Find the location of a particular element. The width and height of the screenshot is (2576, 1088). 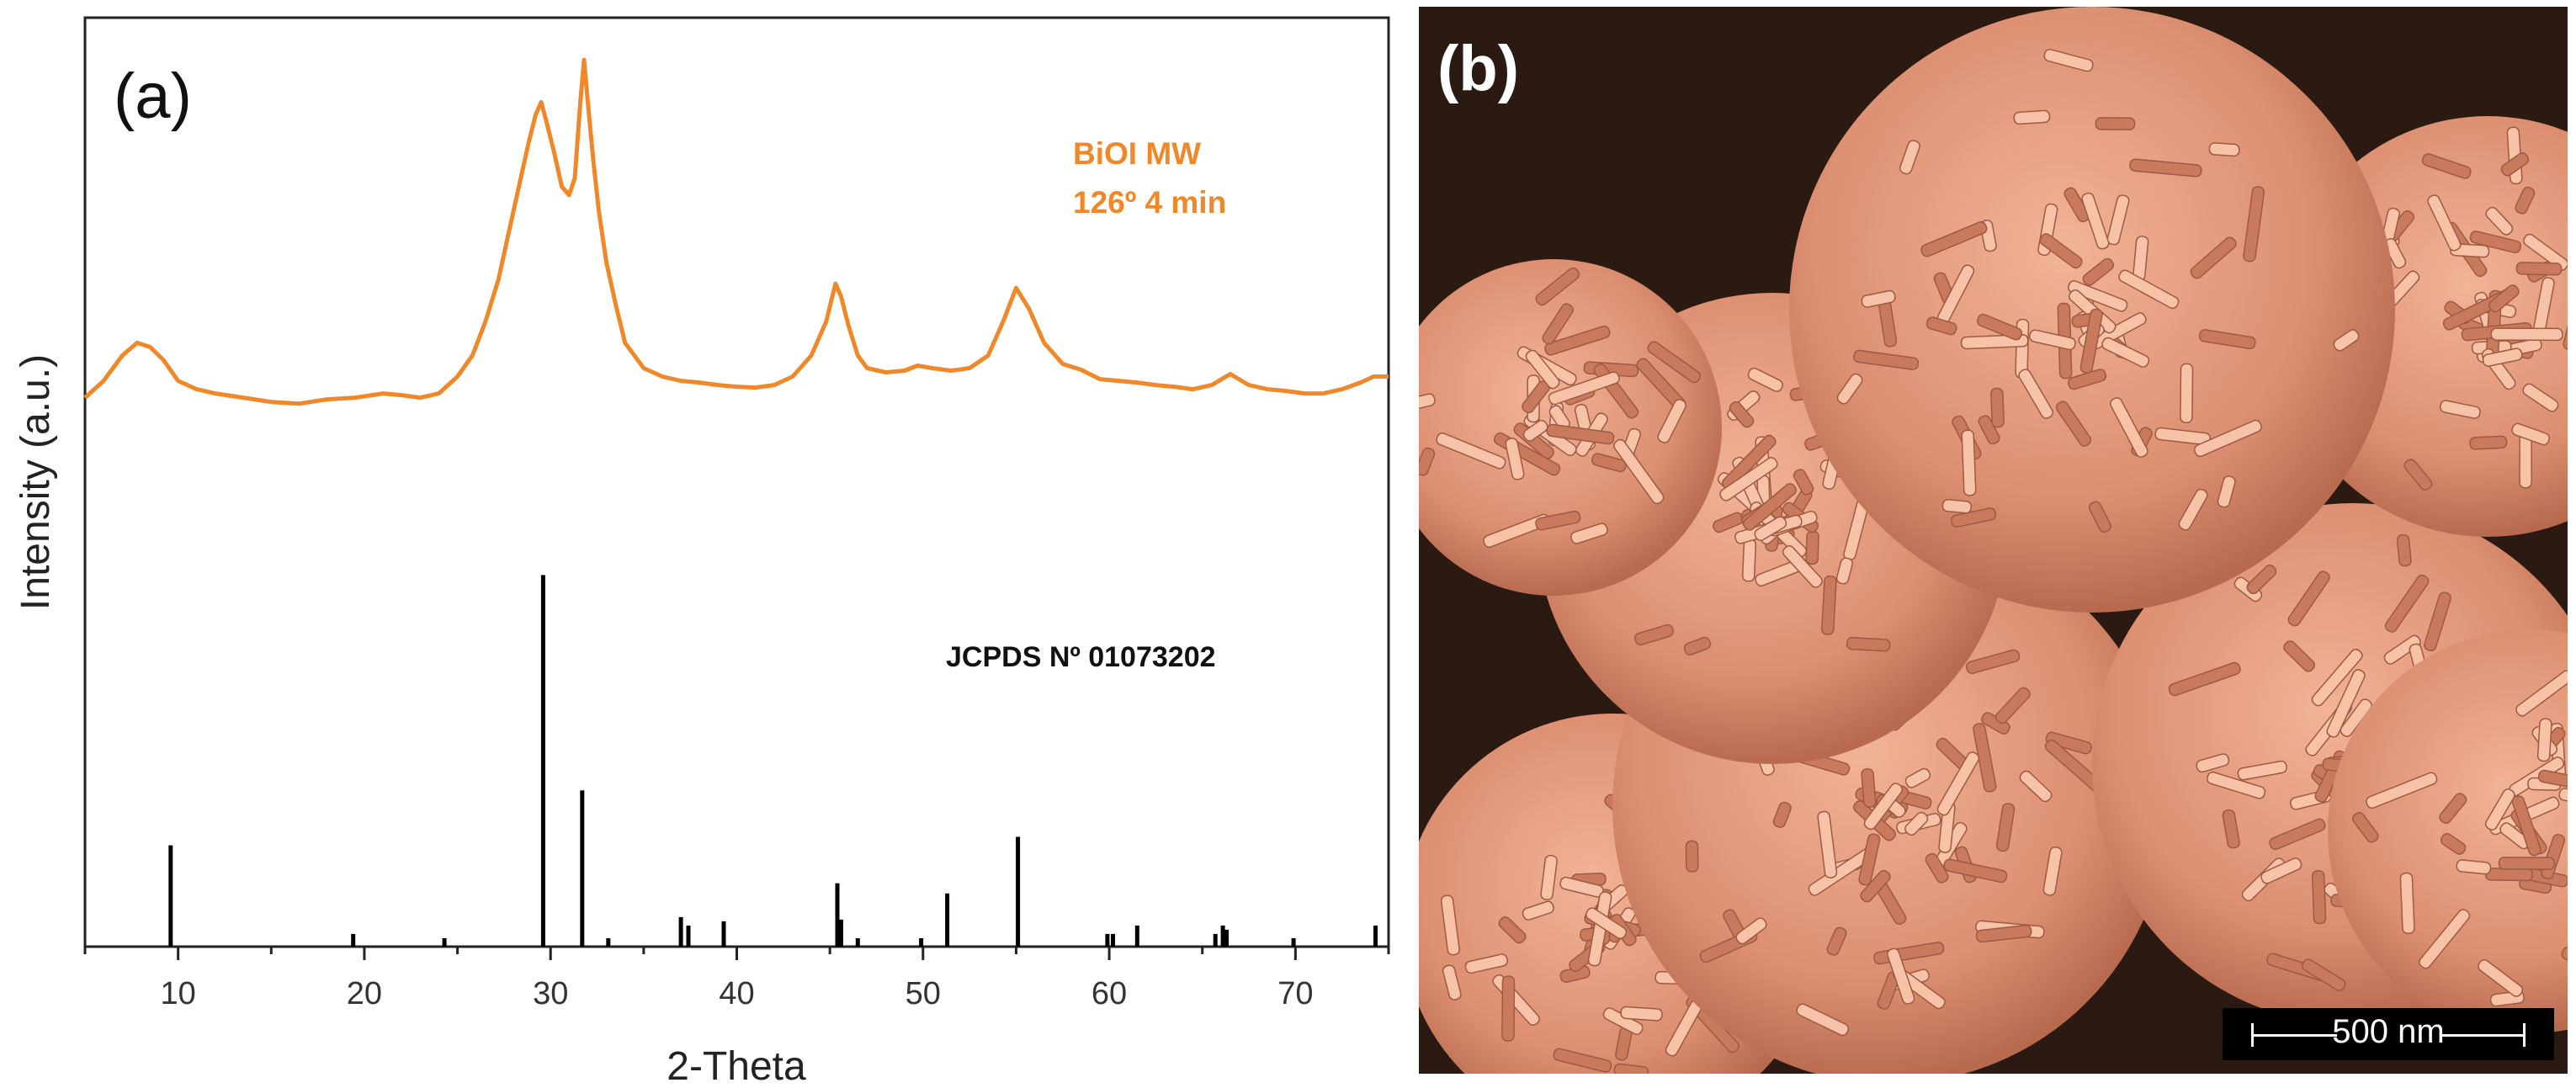

scale-bar-label: 500 nm is located at coordinates (2389, 1031).